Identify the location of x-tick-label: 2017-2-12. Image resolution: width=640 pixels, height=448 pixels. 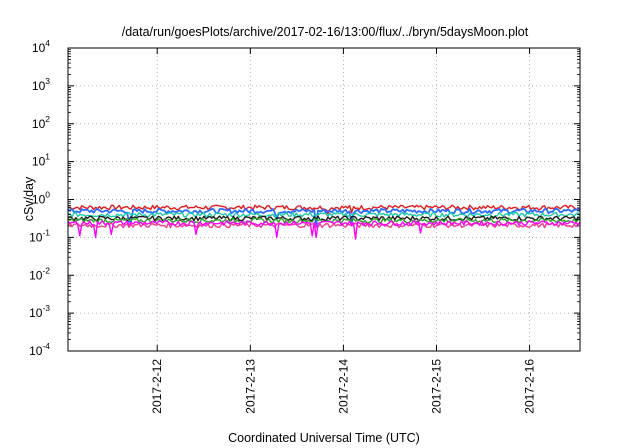
(157, 386).